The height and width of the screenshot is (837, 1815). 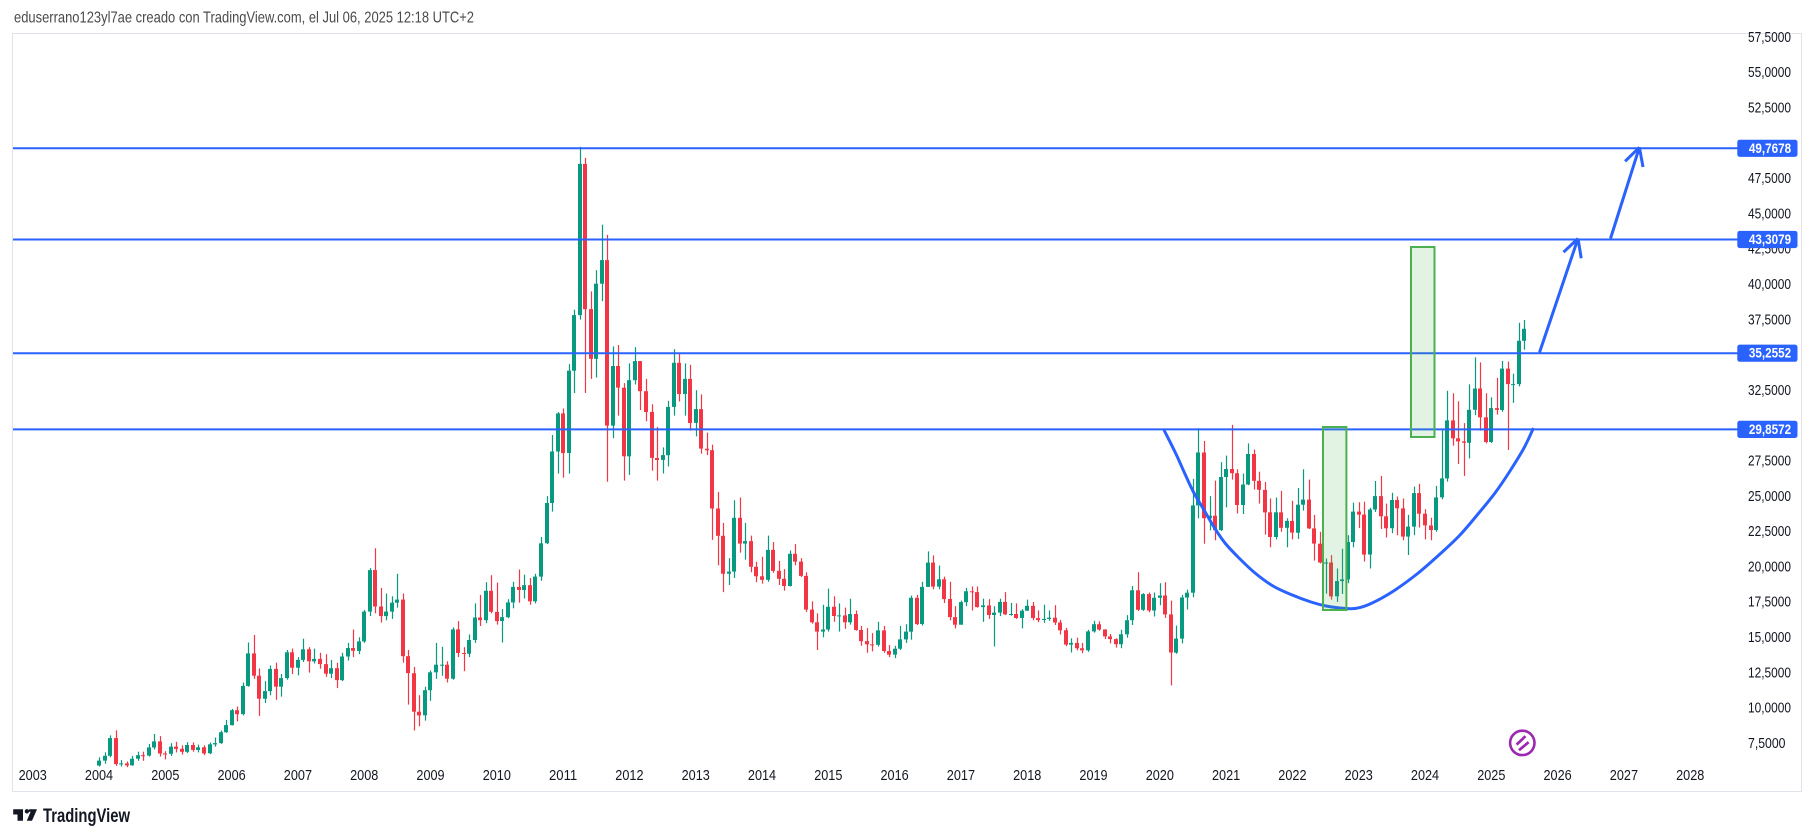 I want to click on svg-text: 22,5000, so click(x=1769, y=532).